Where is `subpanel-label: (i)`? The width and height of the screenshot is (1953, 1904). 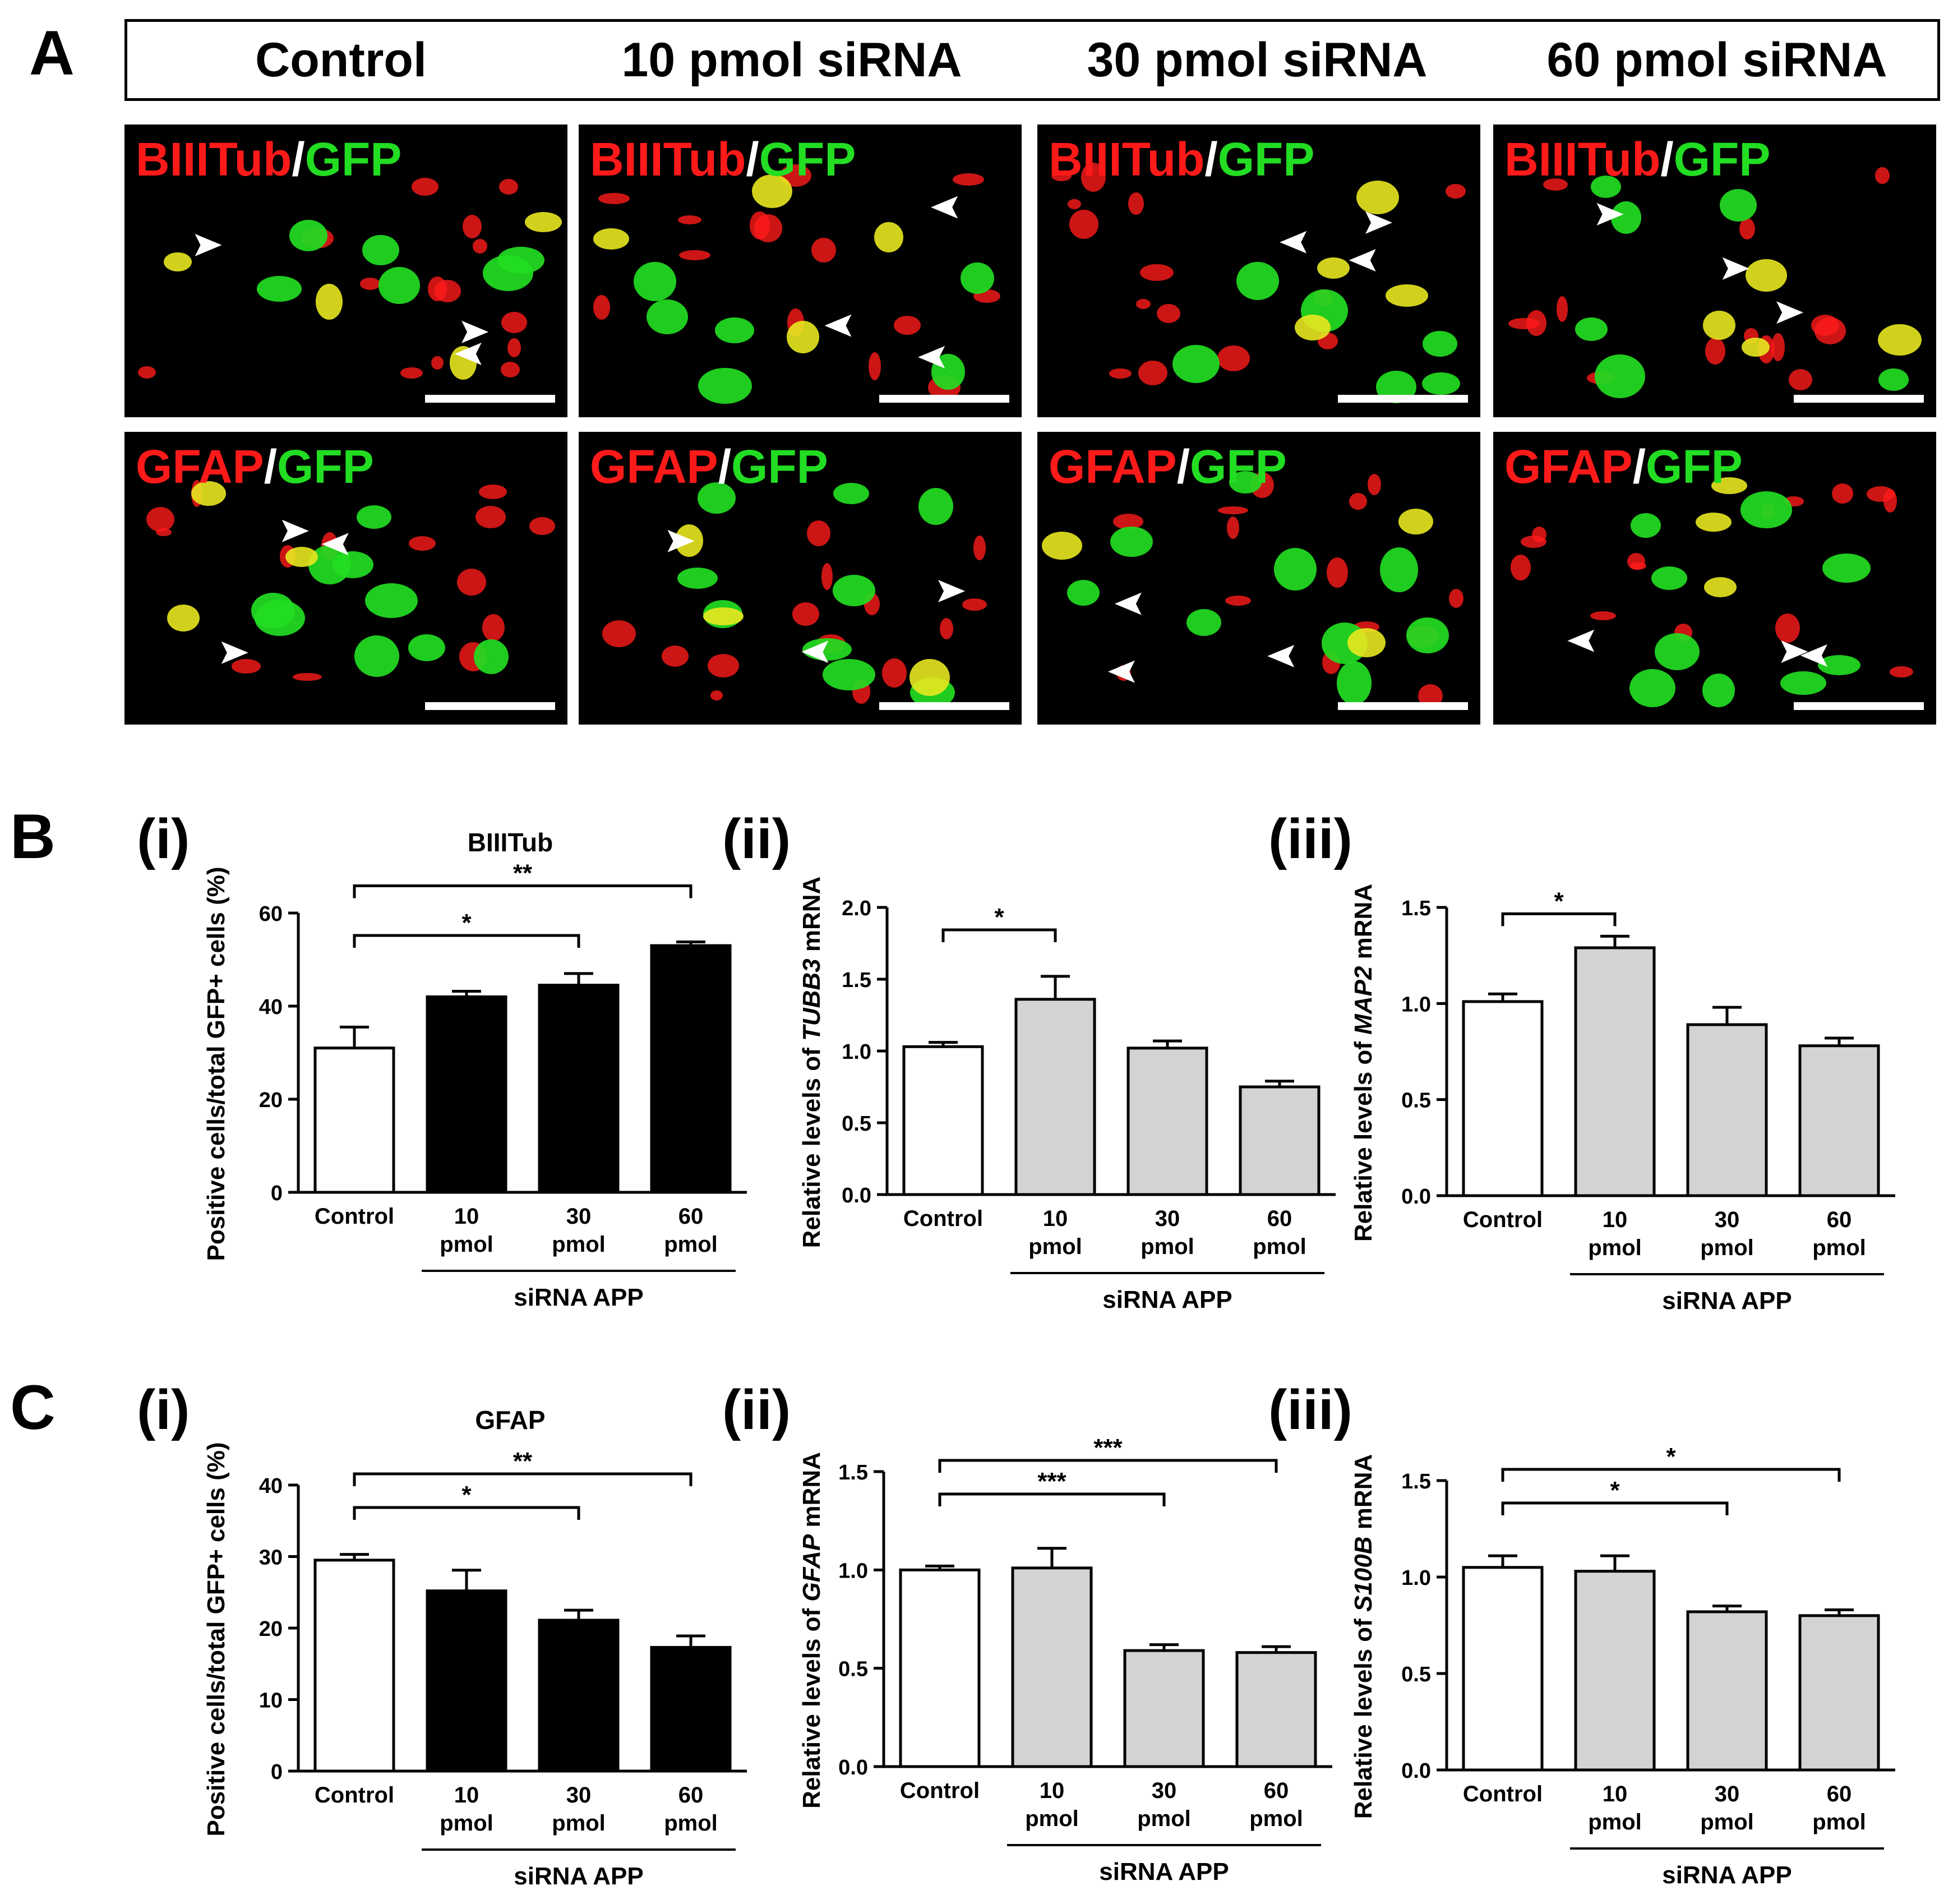
subpanel-label: (i) is located at coordinates (163, 1410).